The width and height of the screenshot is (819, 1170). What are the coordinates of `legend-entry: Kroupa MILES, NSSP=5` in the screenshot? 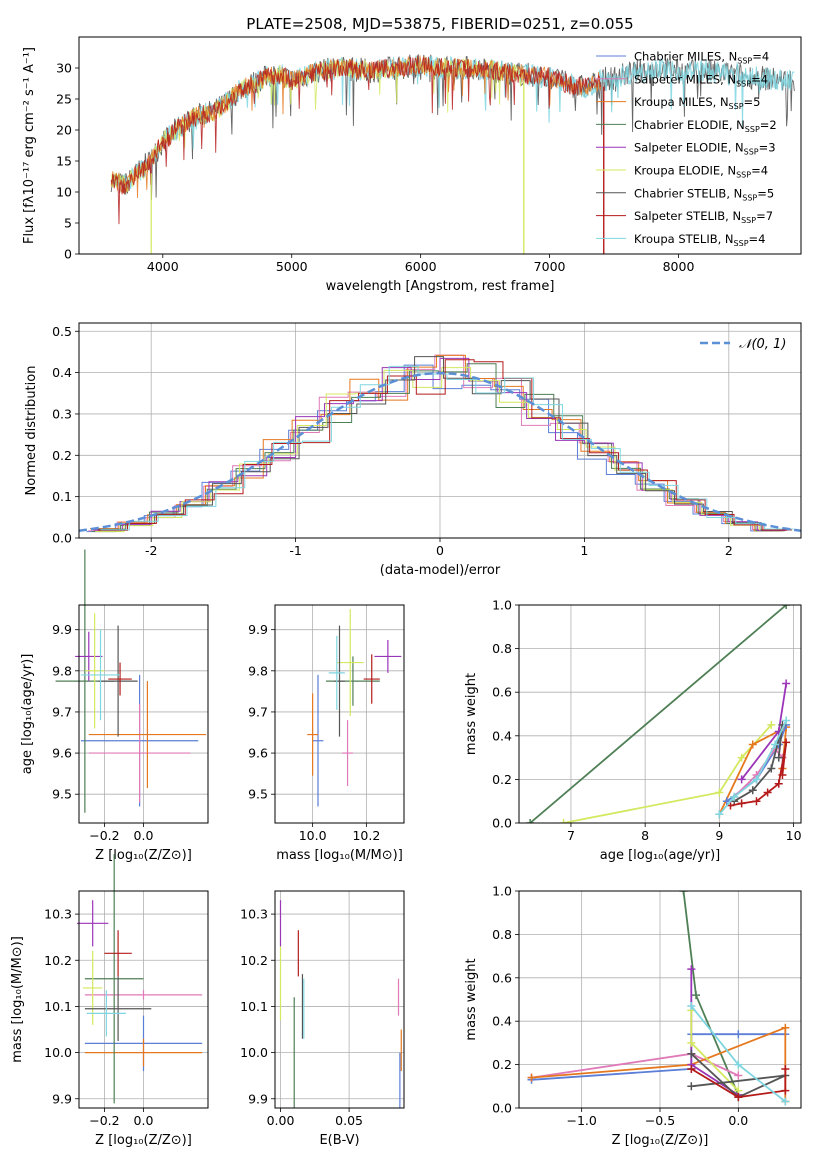 It's located at (697, 103).